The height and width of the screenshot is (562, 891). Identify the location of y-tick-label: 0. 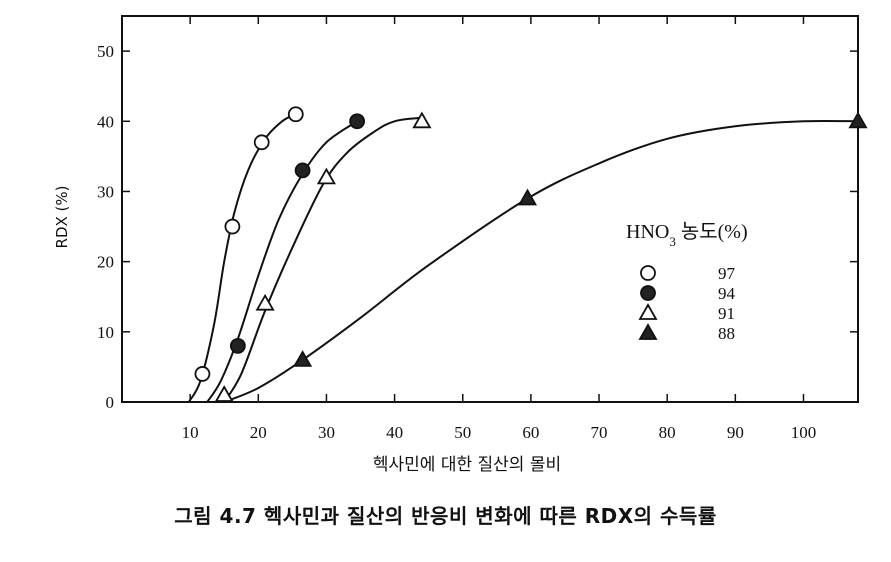
(110, 402).